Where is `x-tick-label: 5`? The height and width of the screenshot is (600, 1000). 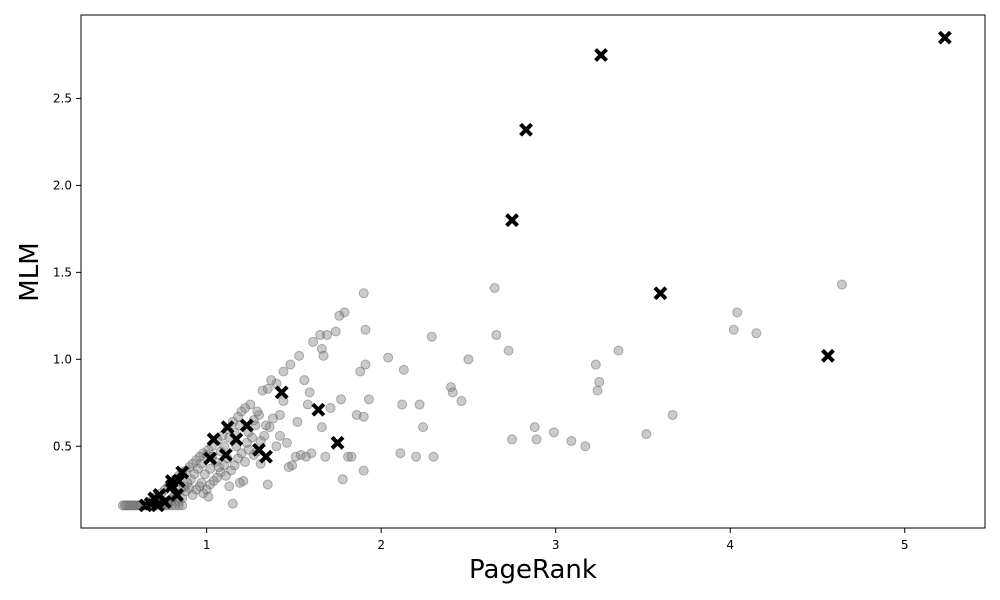 x-tick-label: 5 is located at coordinates (905, 545).